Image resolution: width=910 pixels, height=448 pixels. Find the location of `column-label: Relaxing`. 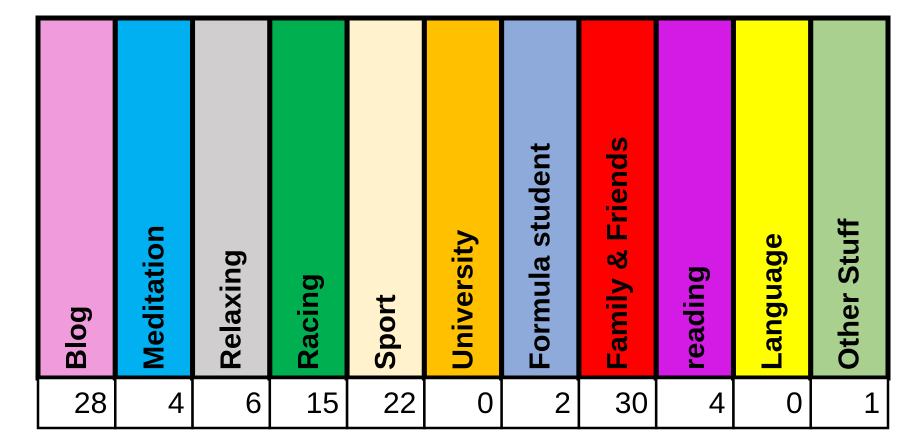

column-label: Relaxing is located at coordinates (232, 309).